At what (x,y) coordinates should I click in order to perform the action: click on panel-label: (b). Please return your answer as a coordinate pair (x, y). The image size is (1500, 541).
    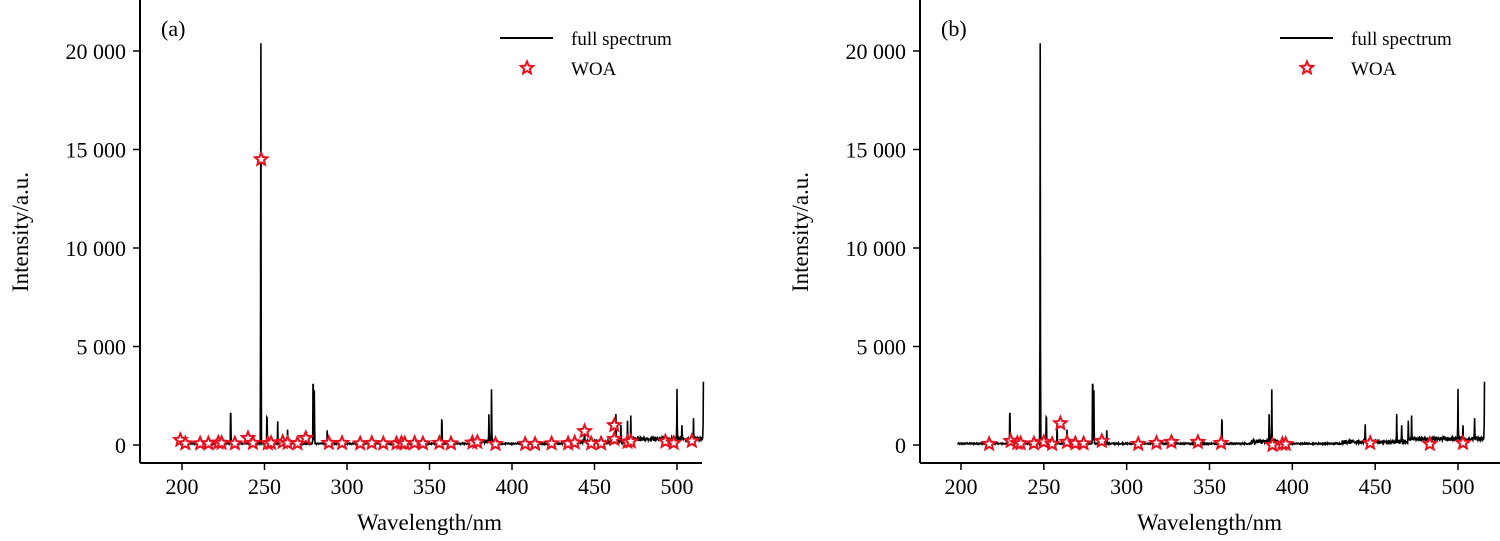
    Looking at the image, I should click on (954, 28).